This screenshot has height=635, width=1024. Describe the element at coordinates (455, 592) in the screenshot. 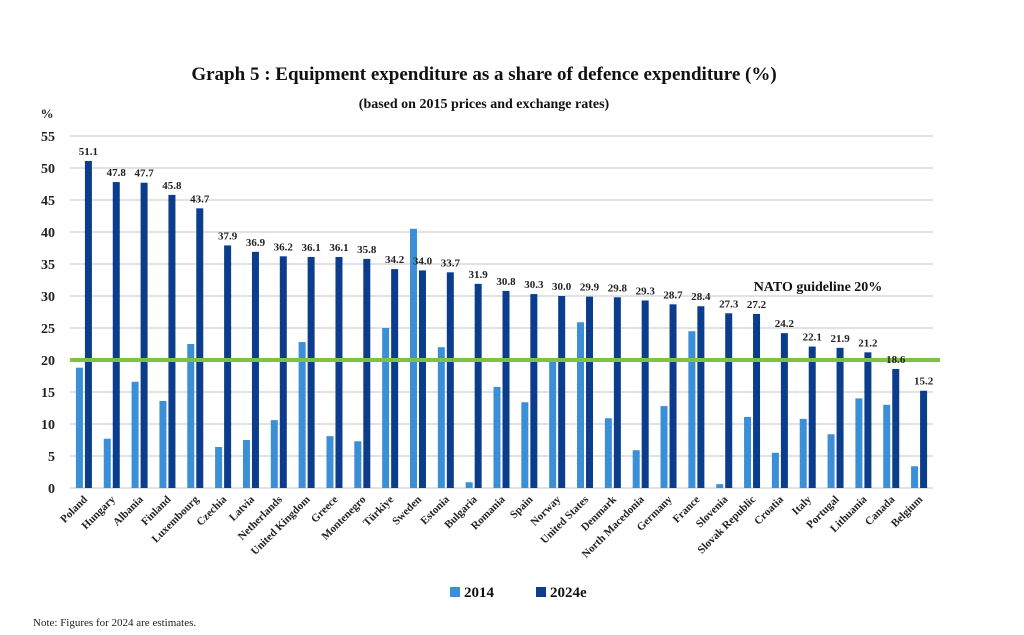

I see `legend-swatch-2014` at that location.